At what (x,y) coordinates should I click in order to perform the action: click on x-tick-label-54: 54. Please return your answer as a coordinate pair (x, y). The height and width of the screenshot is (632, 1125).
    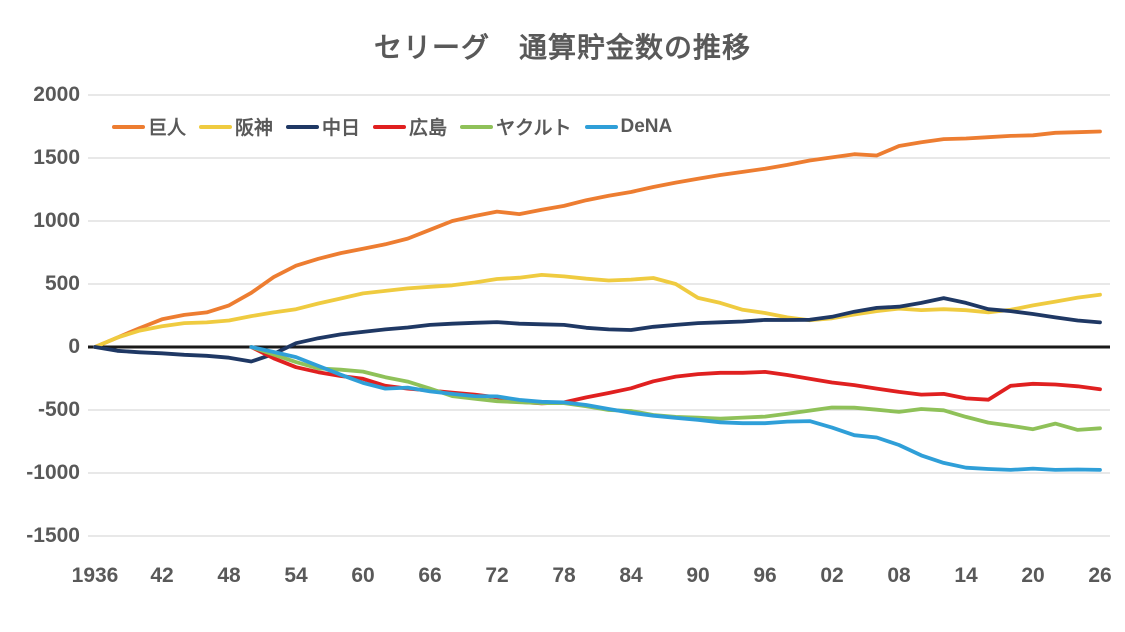
    Looking at the image, I should click on (296, 575).